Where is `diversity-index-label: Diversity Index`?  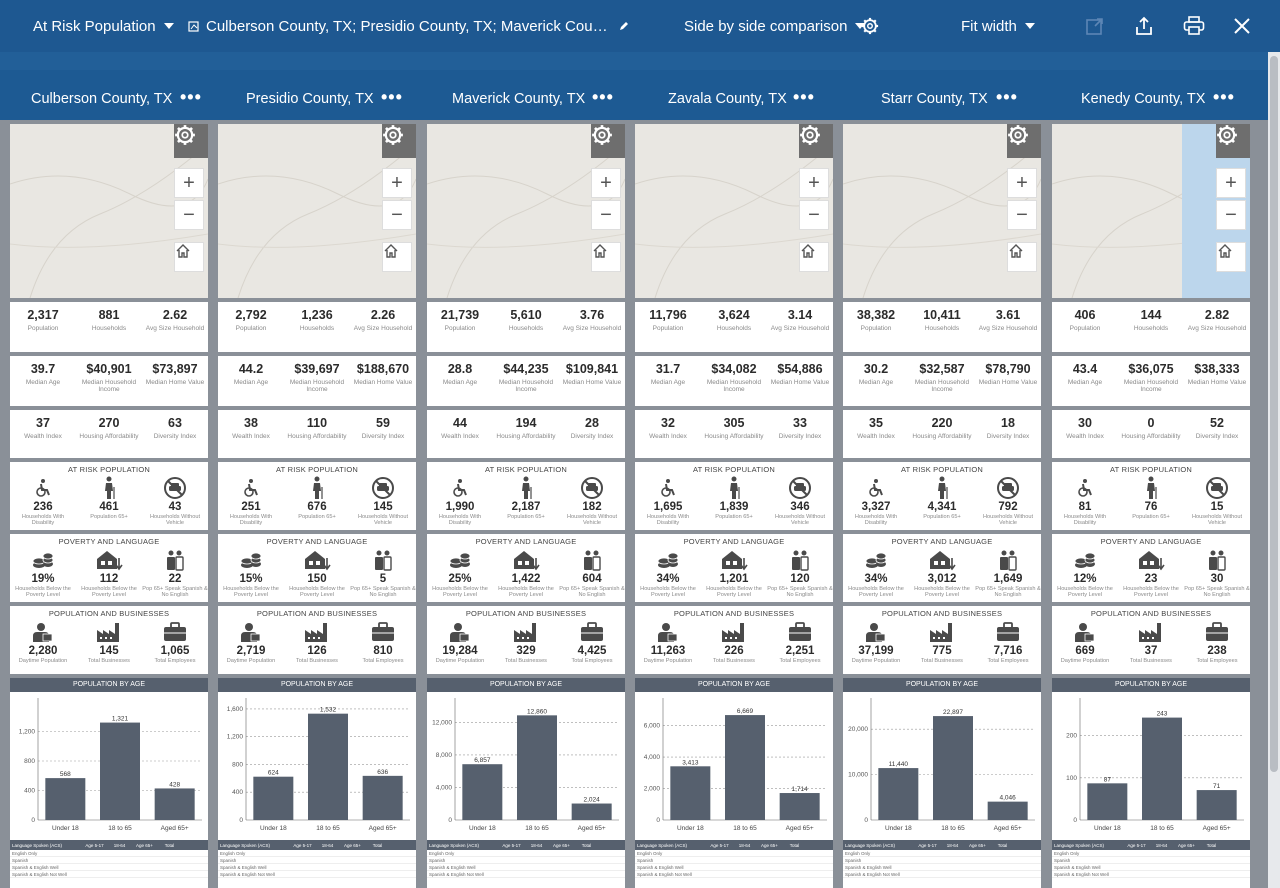 diversity-index-label: Diversity Index is located at coordinates (1217, 436).